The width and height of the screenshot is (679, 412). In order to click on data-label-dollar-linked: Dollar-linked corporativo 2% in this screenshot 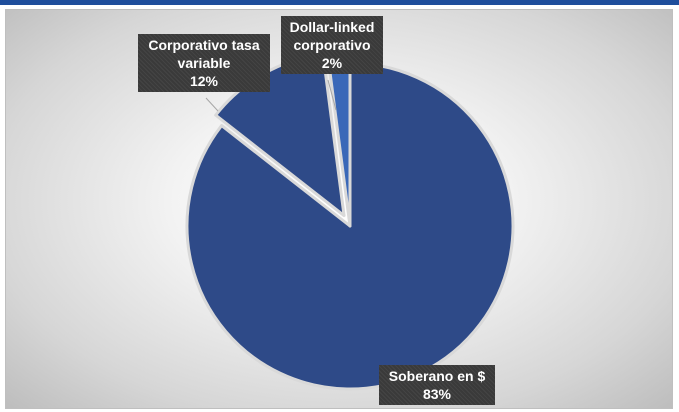, I will do `click(332, 45)`.